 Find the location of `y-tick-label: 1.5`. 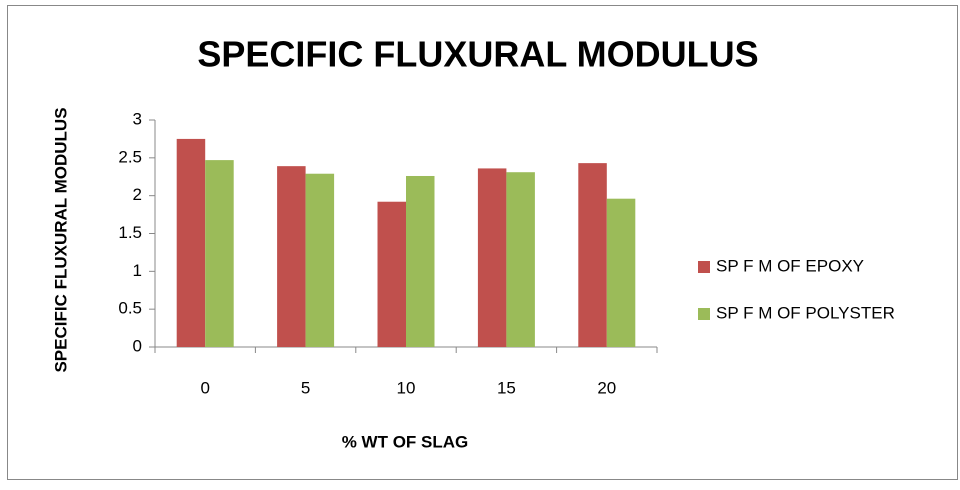

y-tick-label: 1.5 is located at coordinates (130, 232).